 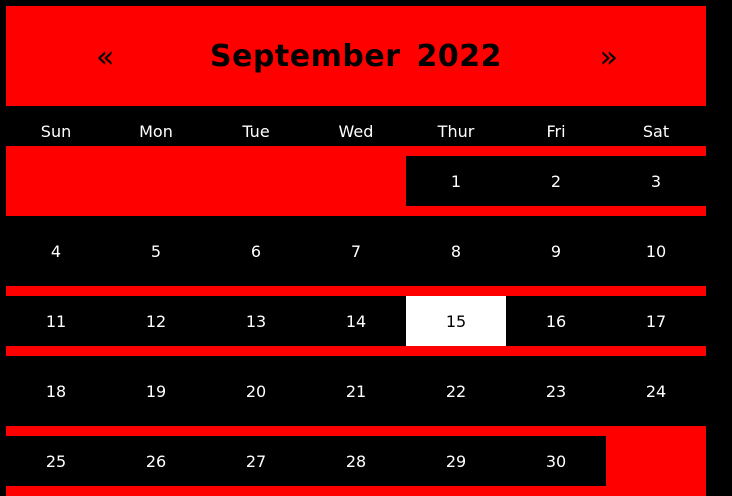 I want to click on week-row: 25 26 27 28 29 30, so click(x=356, y=461).